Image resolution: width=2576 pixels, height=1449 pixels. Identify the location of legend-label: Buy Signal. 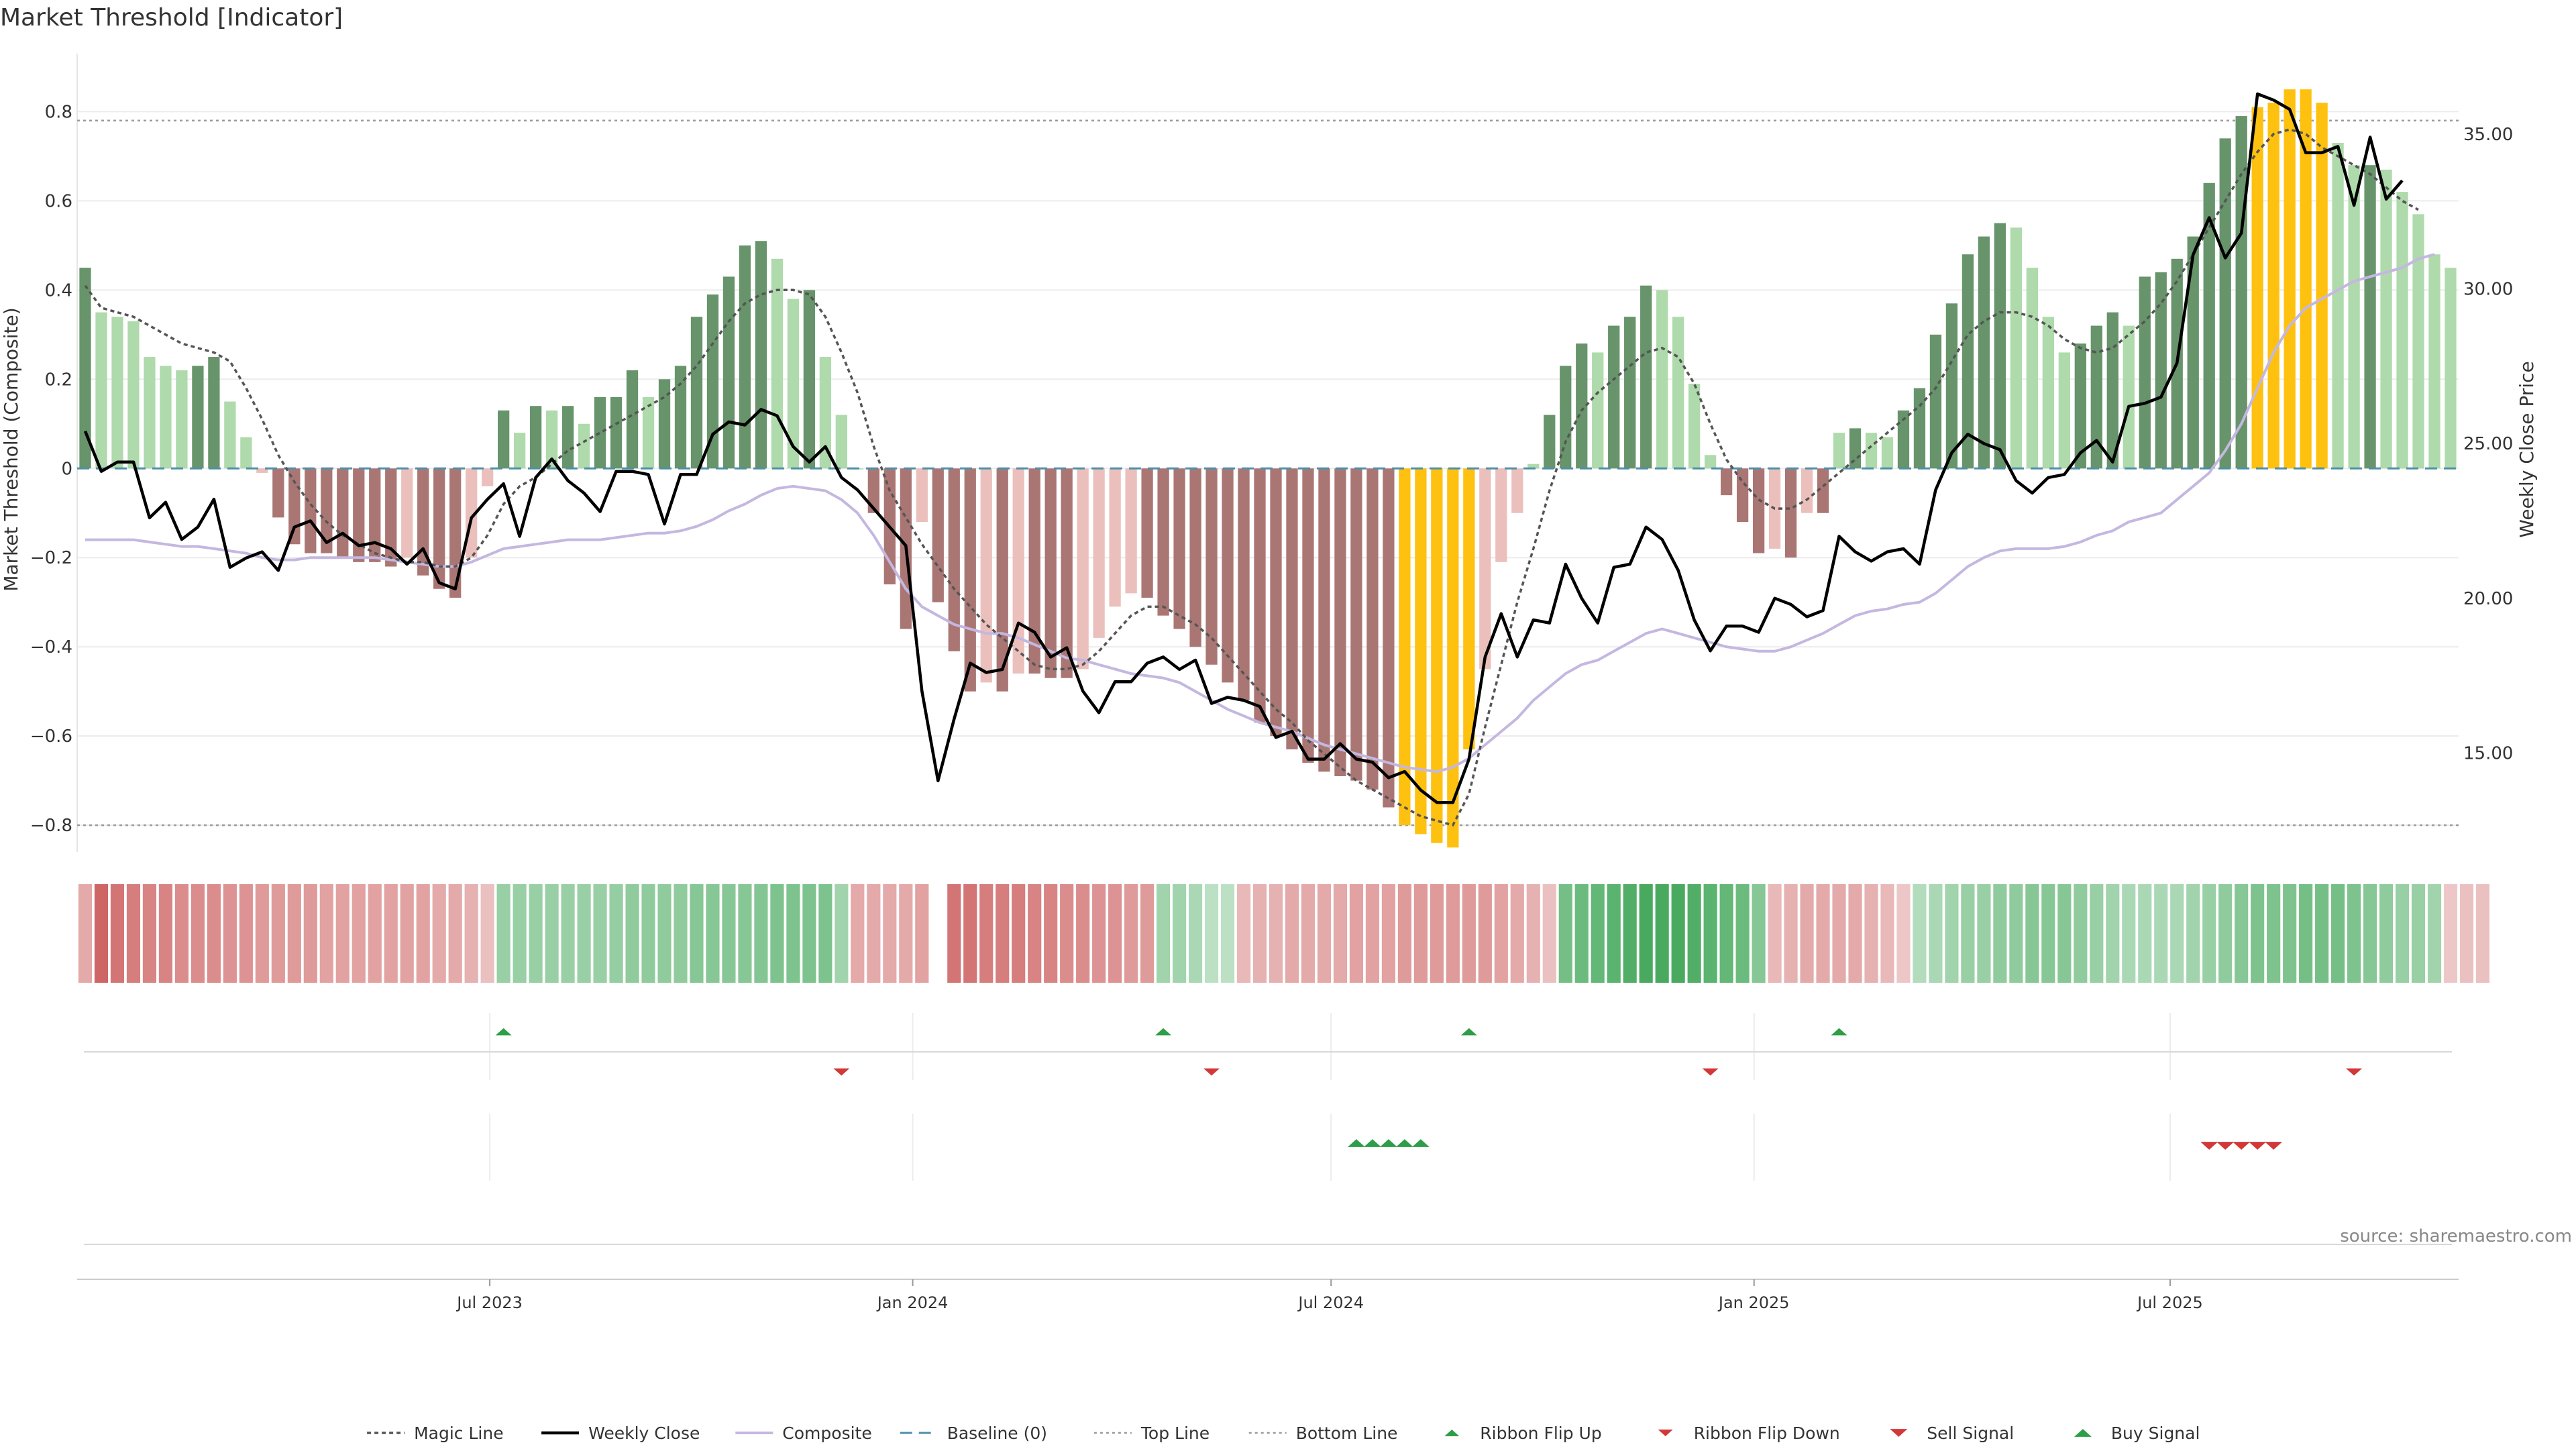
(2155, 1433).